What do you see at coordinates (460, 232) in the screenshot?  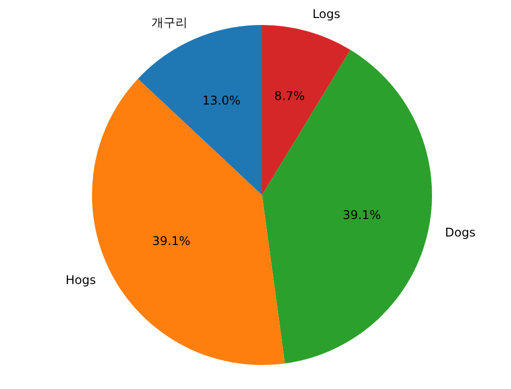 I see `slice-label: Dogs` at bounding box center [460, 232].